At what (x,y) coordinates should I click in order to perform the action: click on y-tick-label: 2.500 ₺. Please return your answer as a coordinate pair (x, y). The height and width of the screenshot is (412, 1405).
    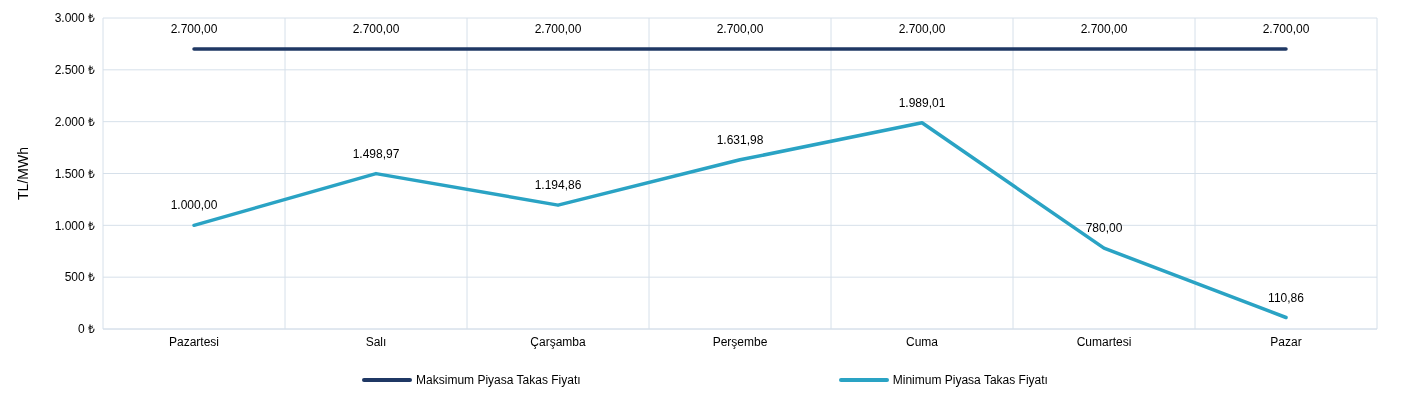
    Looking at the image, I should click on (74, 70).